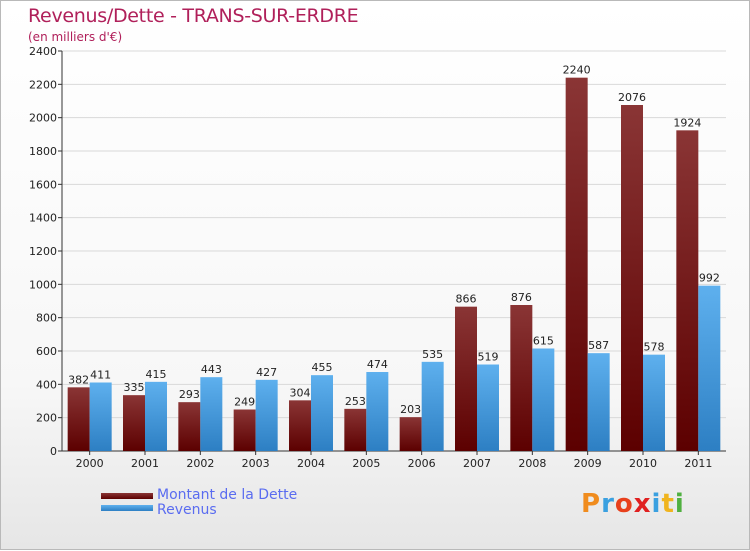  I want to click on x-tick-label: 2011, so click(698, 463).